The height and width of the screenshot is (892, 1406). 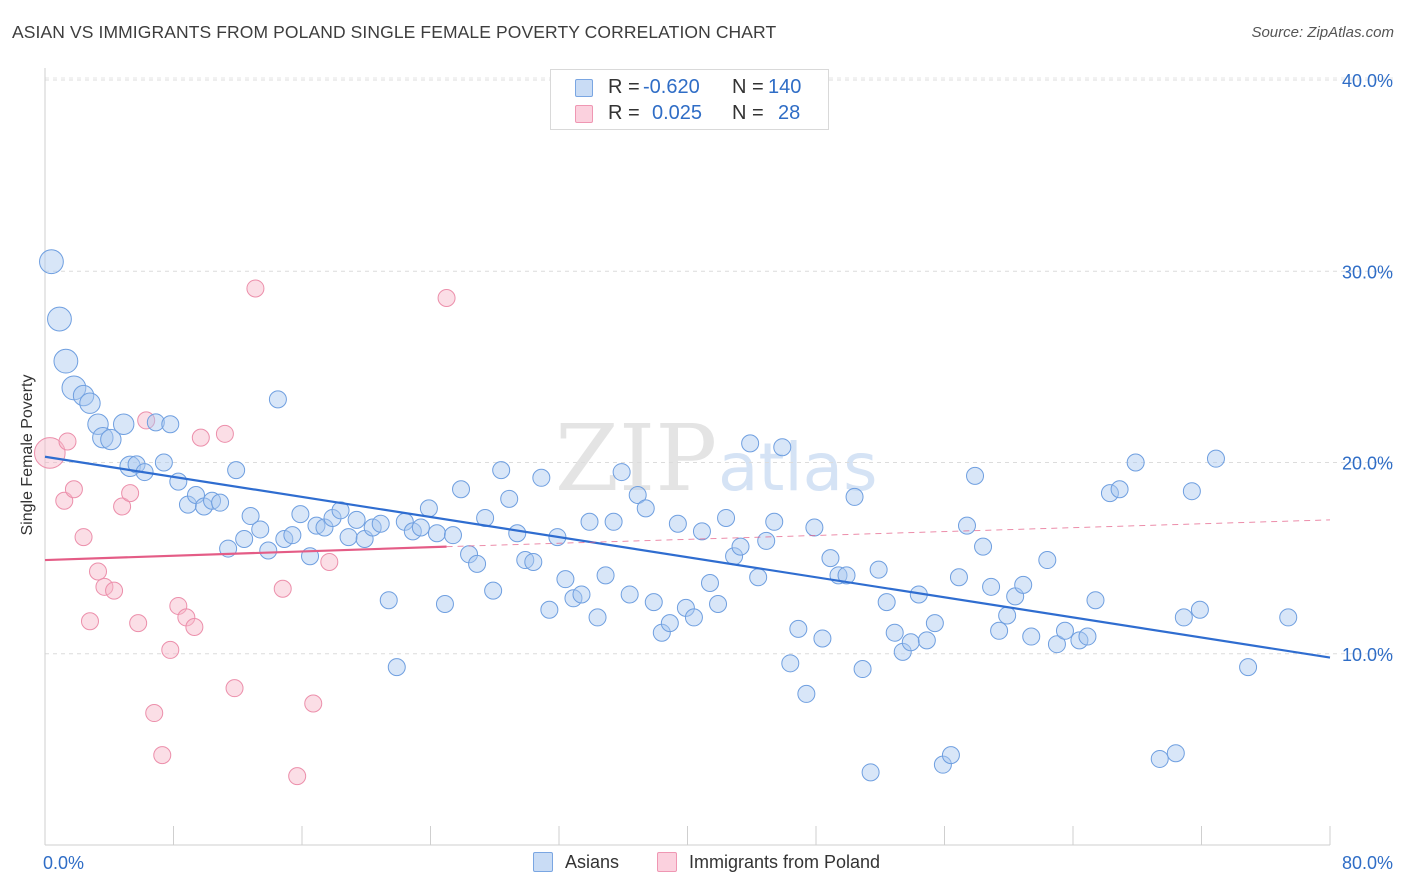 I want to click on legend-item-asians: Asians, so click(x=576, y=862).